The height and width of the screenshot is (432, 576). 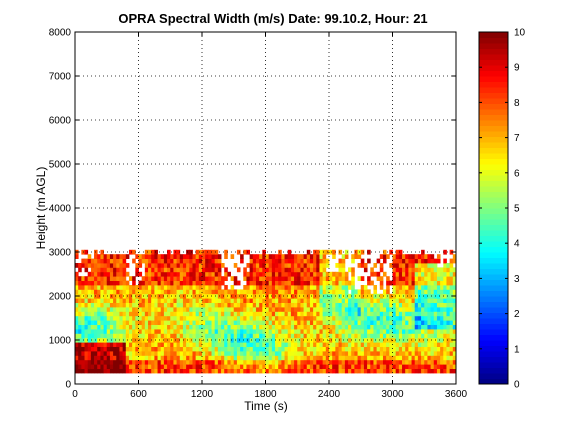 What do you see at coordinates (60, 121) in the screenshot?
I see `y-tick-label: 6000` at bounding box center [60, 121].